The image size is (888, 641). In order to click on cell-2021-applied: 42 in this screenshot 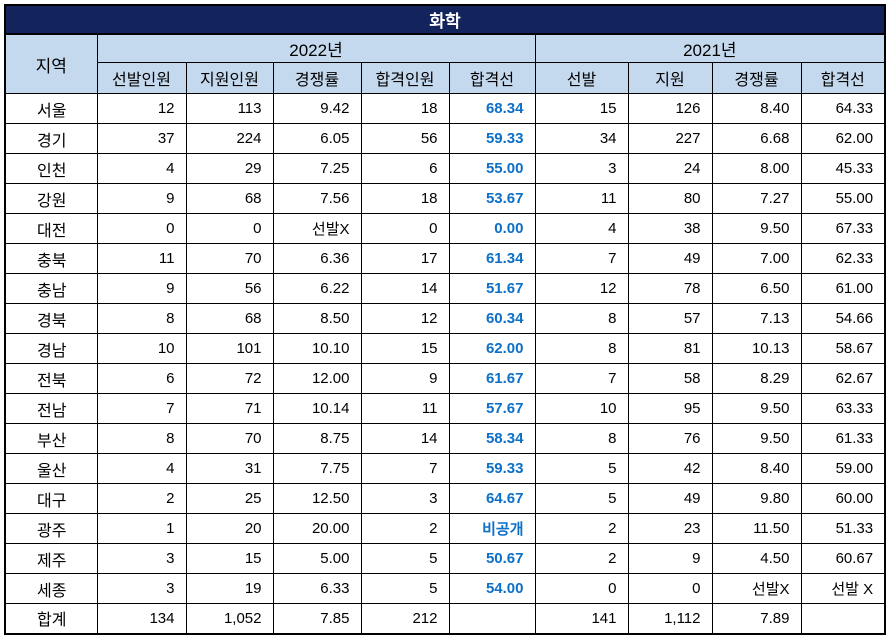, I will do `click(670, 468)`.